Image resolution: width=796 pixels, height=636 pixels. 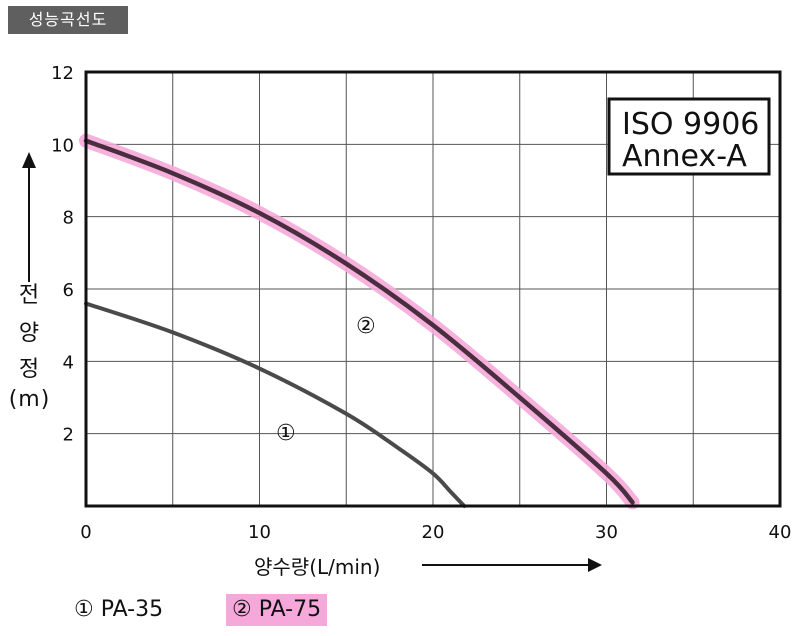 I want to click on legend-item-pa75: ② PA-75, so click(x=277, y=610).